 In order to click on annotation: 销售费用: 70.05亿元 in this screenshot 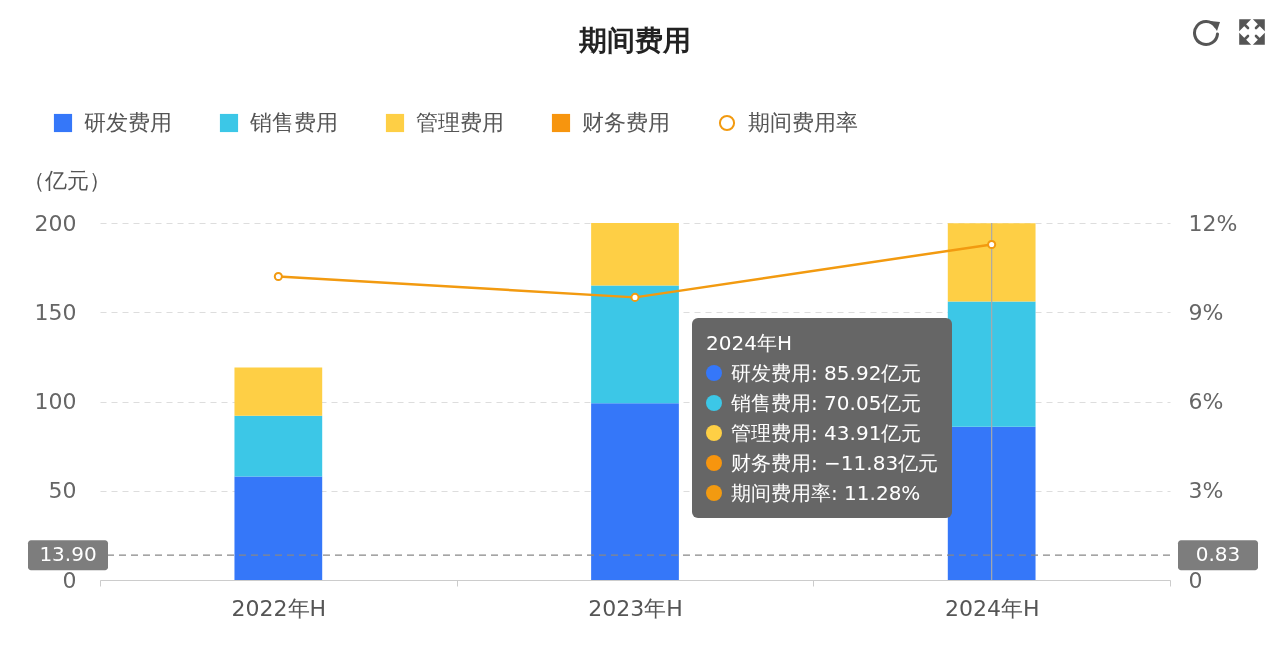, I will do `click(826, 403)`.